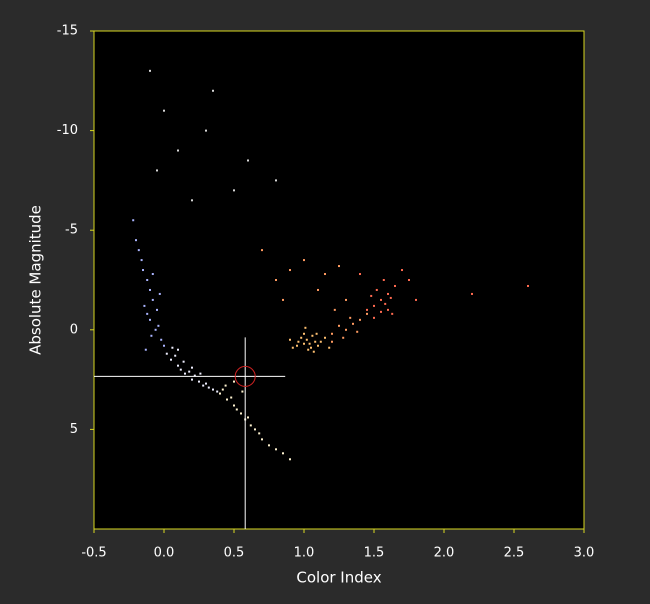 The width and height of the screenshot is (650, 604). Describe the element at coordinates (304, 553) in the screenshot. I see `x-tick-label: 1.0` at that location.